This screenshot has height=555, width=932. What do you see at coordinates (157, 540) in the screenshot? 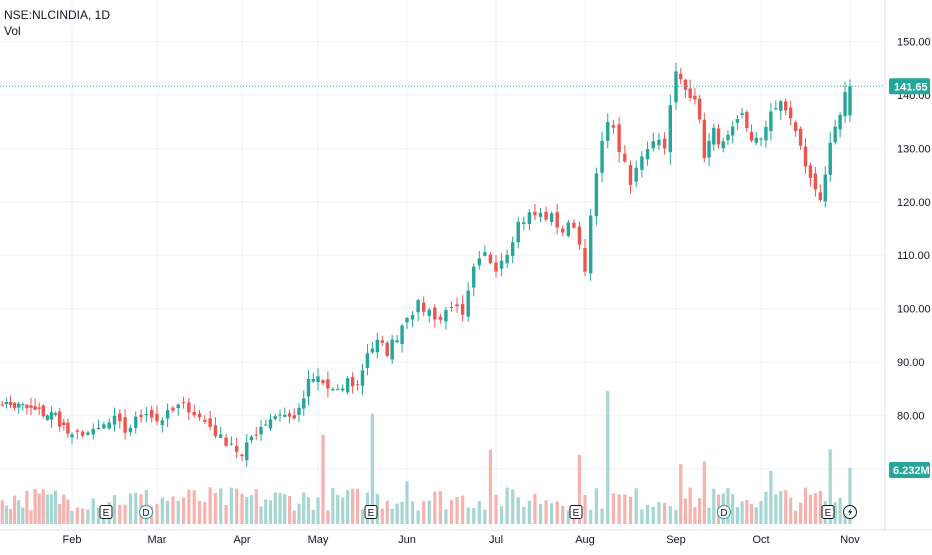
I see `time-tick-label: Mar` at bounding box center [157, 540].